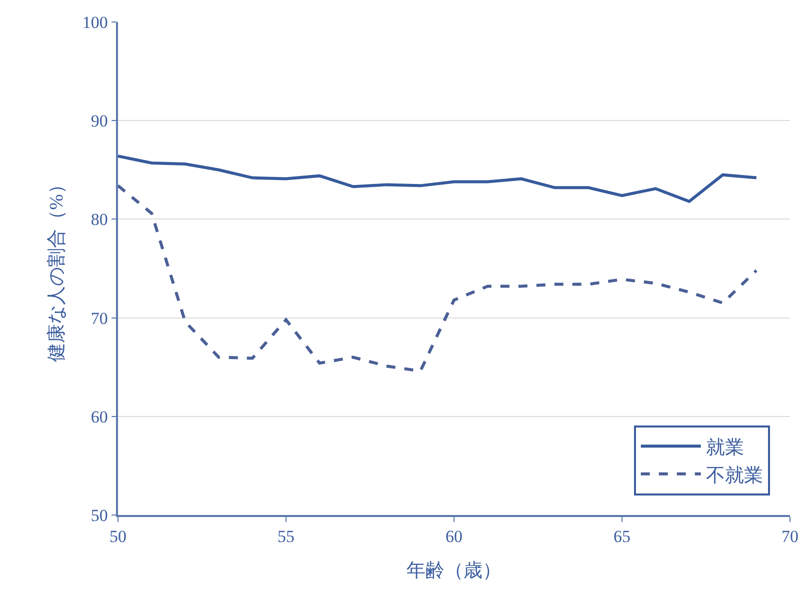  What do you see at coordinates (438, 178) in the screenshot?
I see `line-series` at bounding box center [438, 178].